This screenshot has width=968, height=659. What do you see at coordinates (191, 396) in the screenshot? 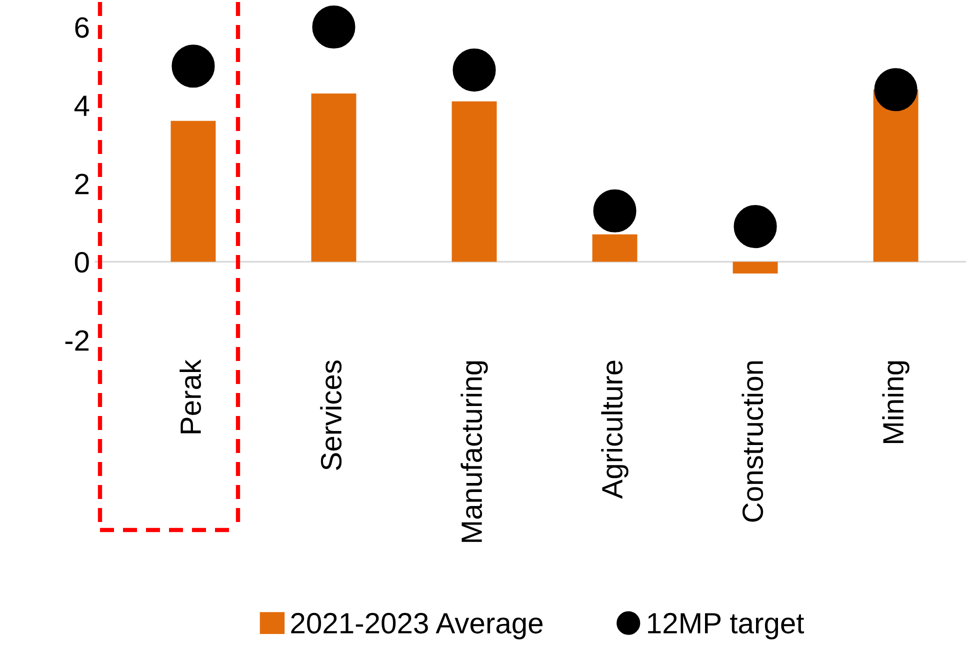
I see `x-tick-label: Perak` at bounding box center [191, 396].